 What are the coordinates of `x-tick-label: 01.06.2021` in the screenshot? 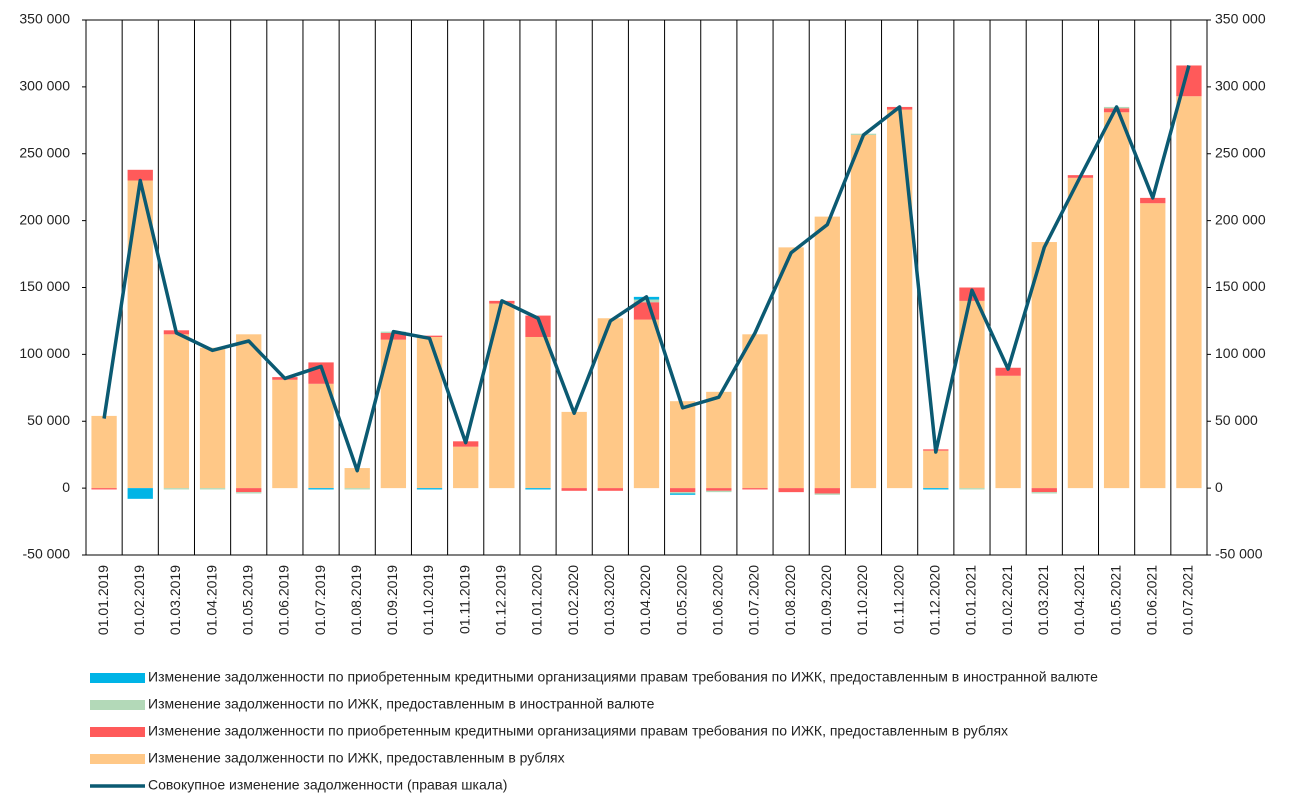 It's located at (1151, 600).